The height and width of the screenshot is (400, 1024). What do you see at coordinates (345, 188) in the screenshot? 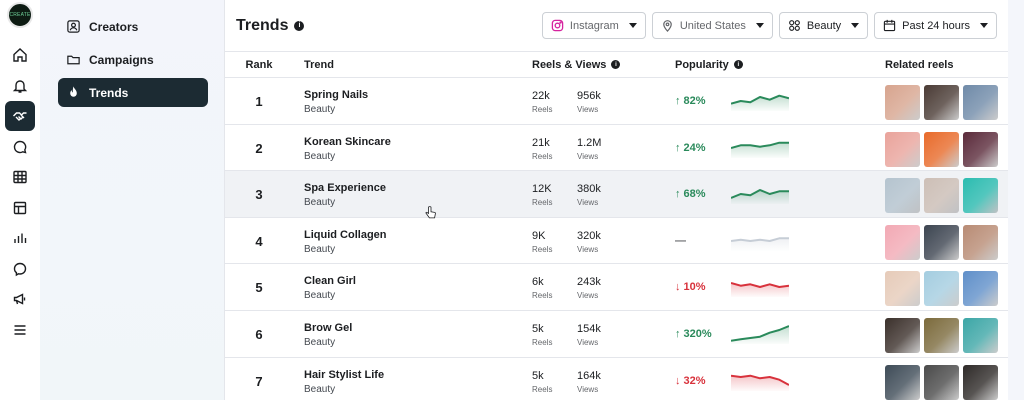
I see `trend-name: Spa Experience` at bounding box center [345, 188].